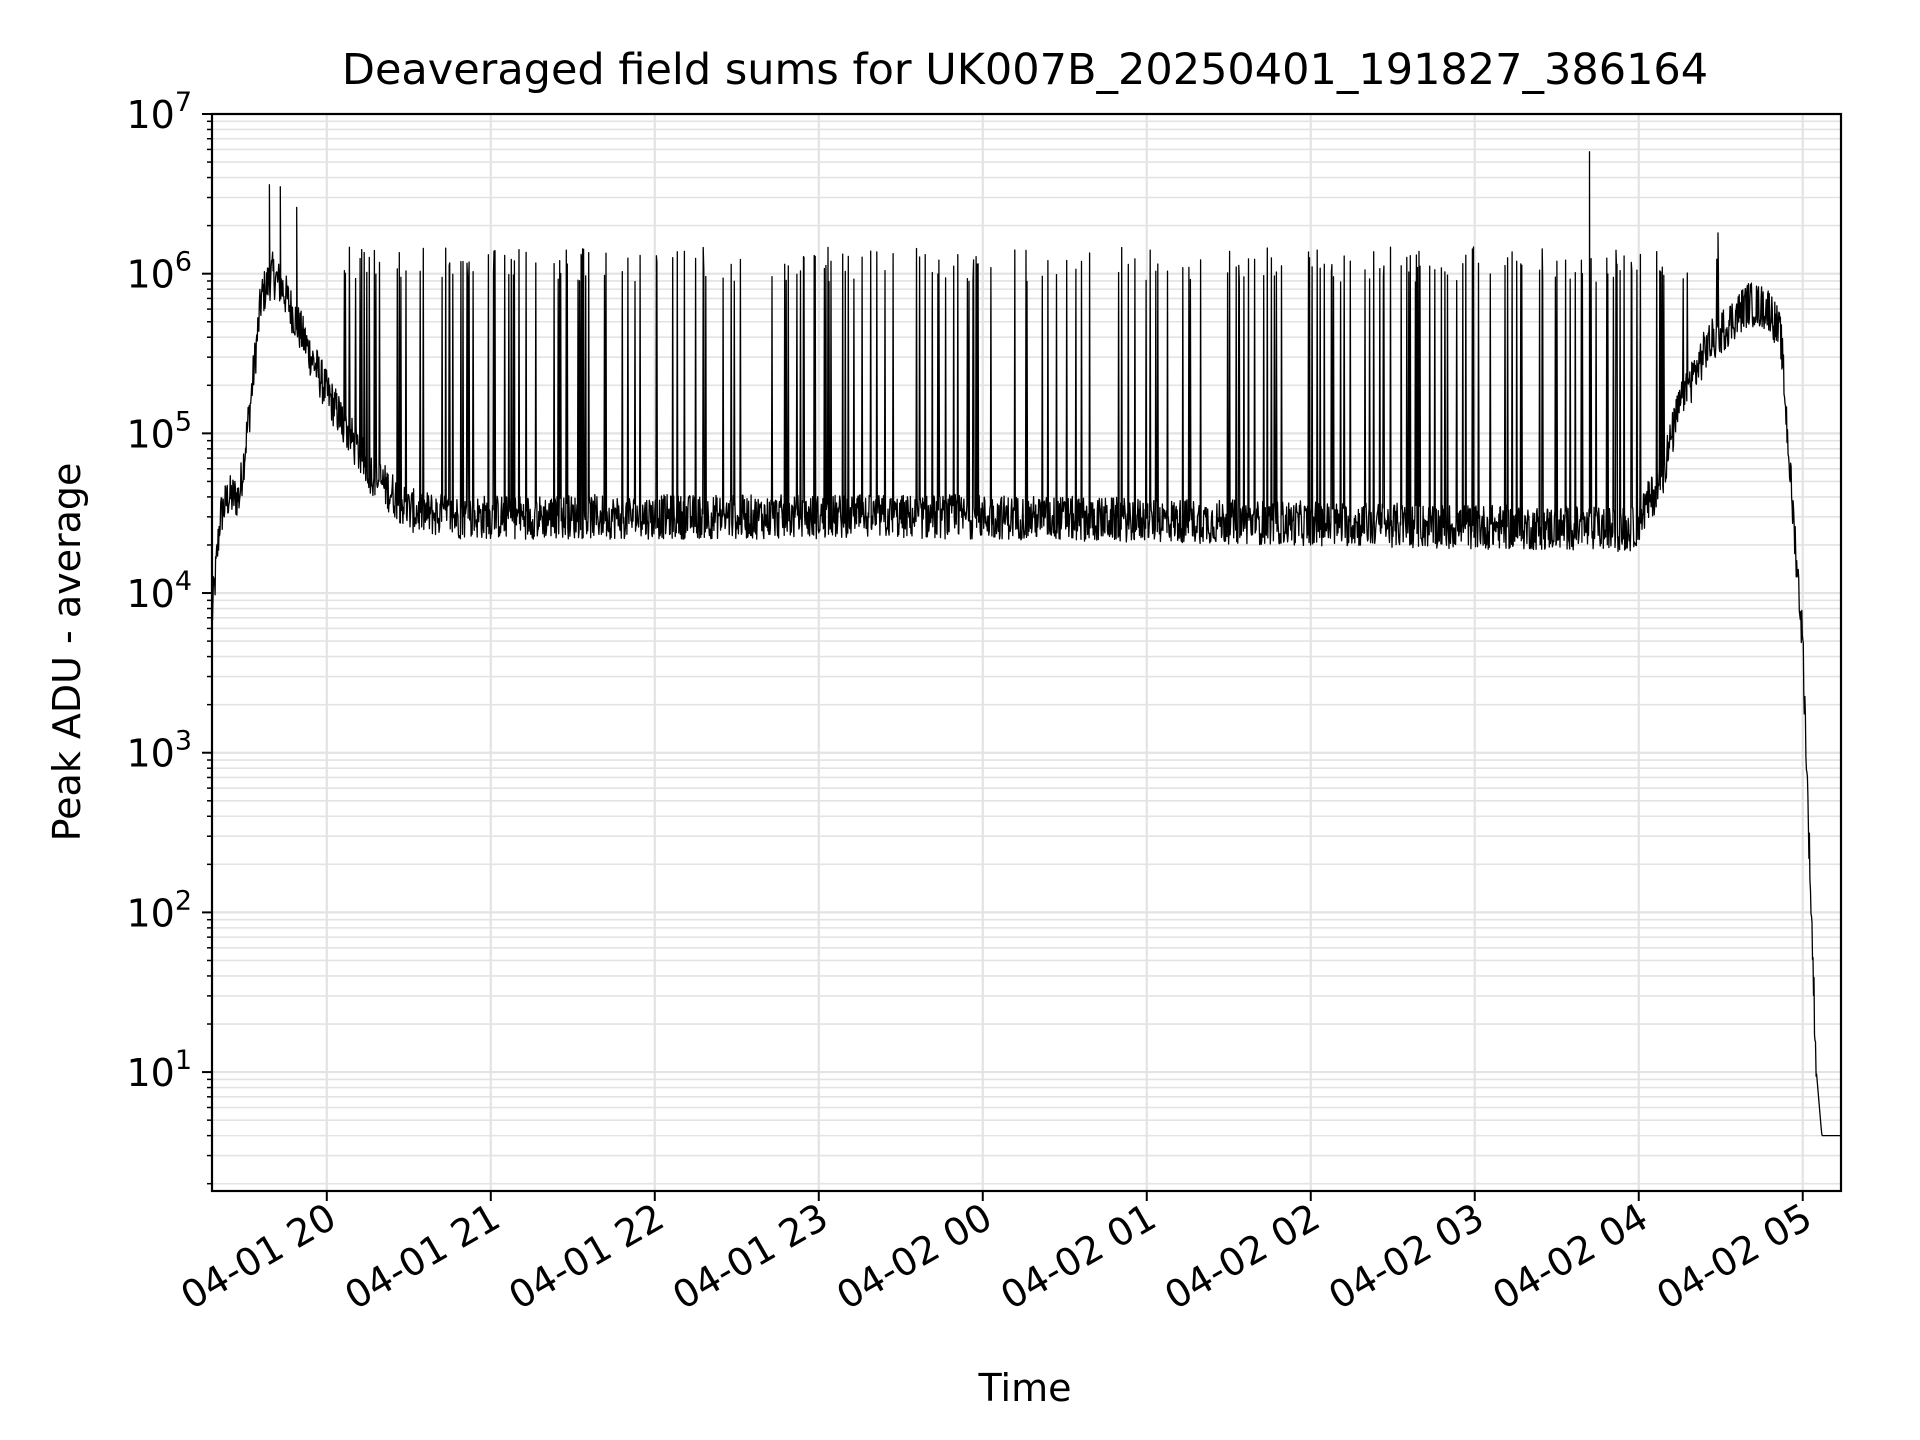 The height and width of the screenshot is (1440, 1920). I want to click on x-tick-label: 04-02 03, so click(1406, 1257).